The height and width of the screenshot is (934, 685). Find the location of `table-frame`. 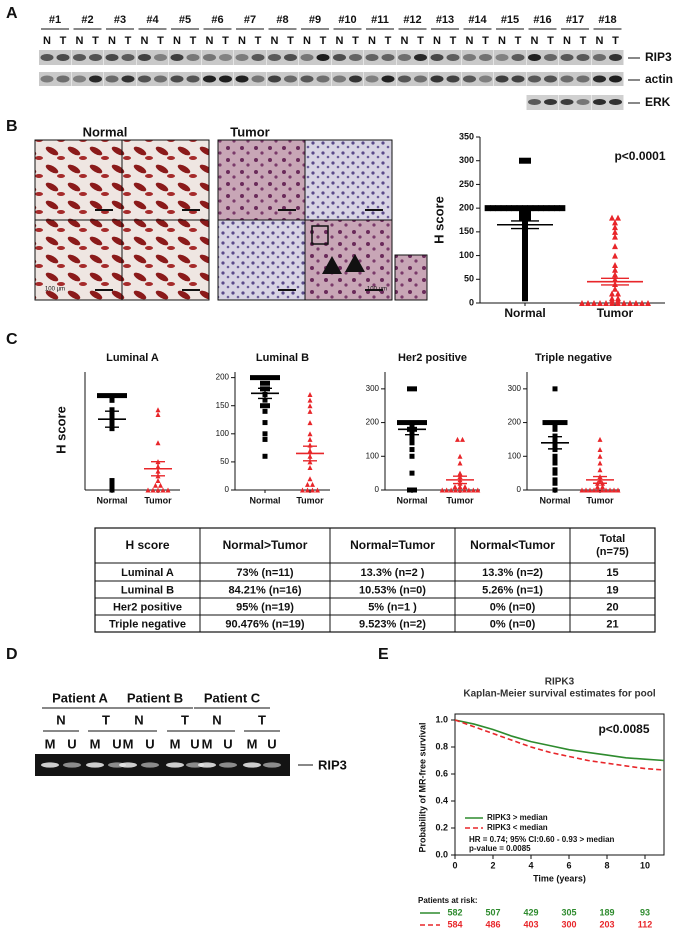

table-frame is located at coordinates (375, 580).